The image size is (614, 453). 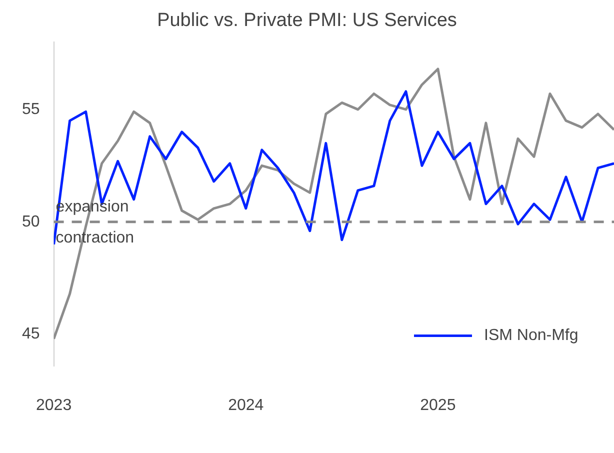 I want to click on legend-label: ISM Non-Mfg, so click(x=531, y=335).